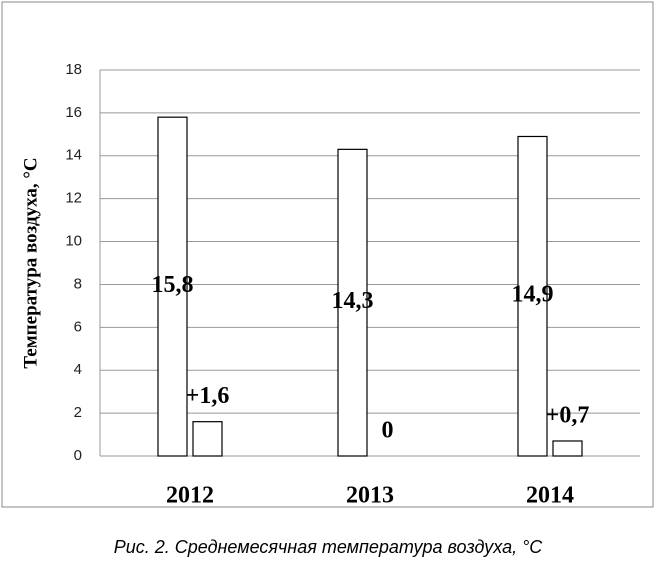 This screenshot has width=656, height=565. Describe the element at coordinates (30, 262) in the screenshot. I see `y-axis-label: Температура воздуха, °C` at that location.